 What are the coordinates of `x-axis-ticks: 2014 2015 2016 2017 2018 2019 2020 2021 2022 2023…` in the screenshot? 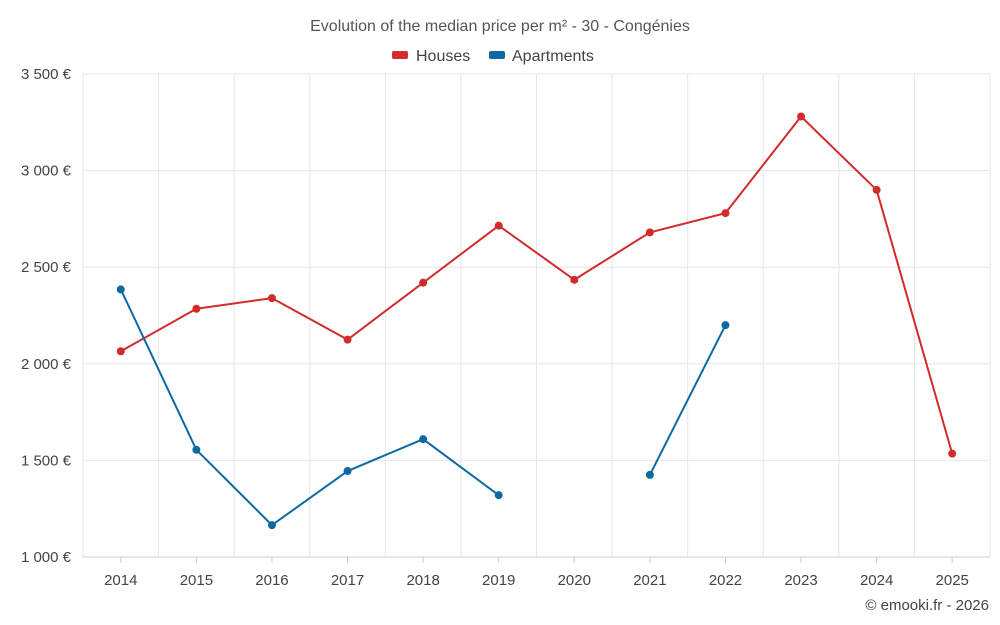 It's located at (536, 573).